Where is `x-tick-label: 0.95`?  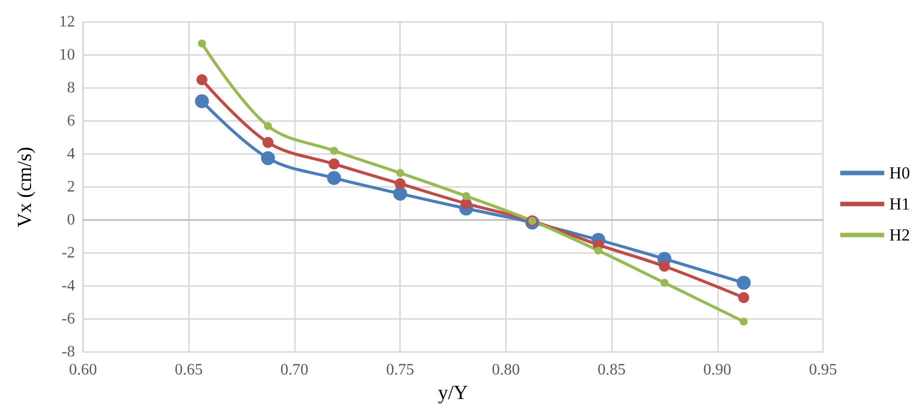 x-tick-label: 0.95 is located at coordinates (823, 370).